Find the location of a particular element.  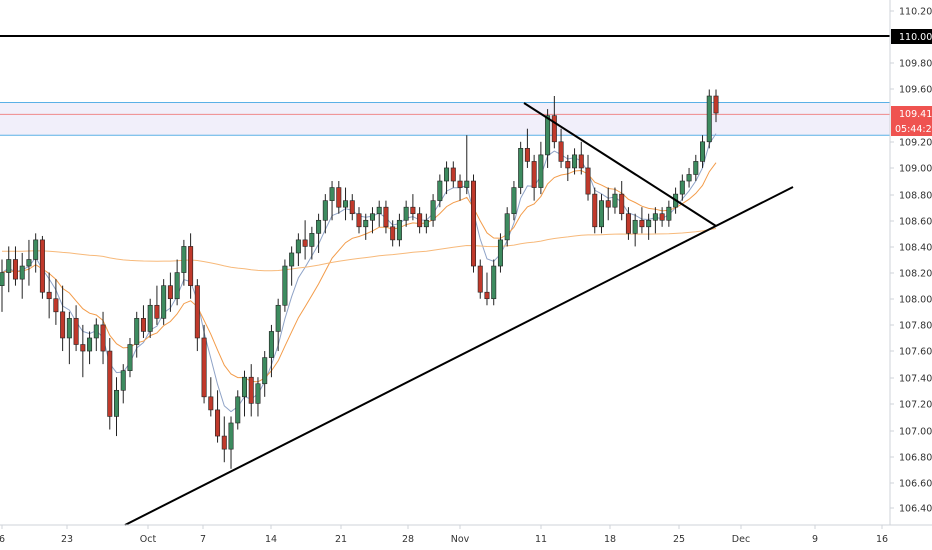

y-tick-label: 108.200 is located at coordinates (915, 274).